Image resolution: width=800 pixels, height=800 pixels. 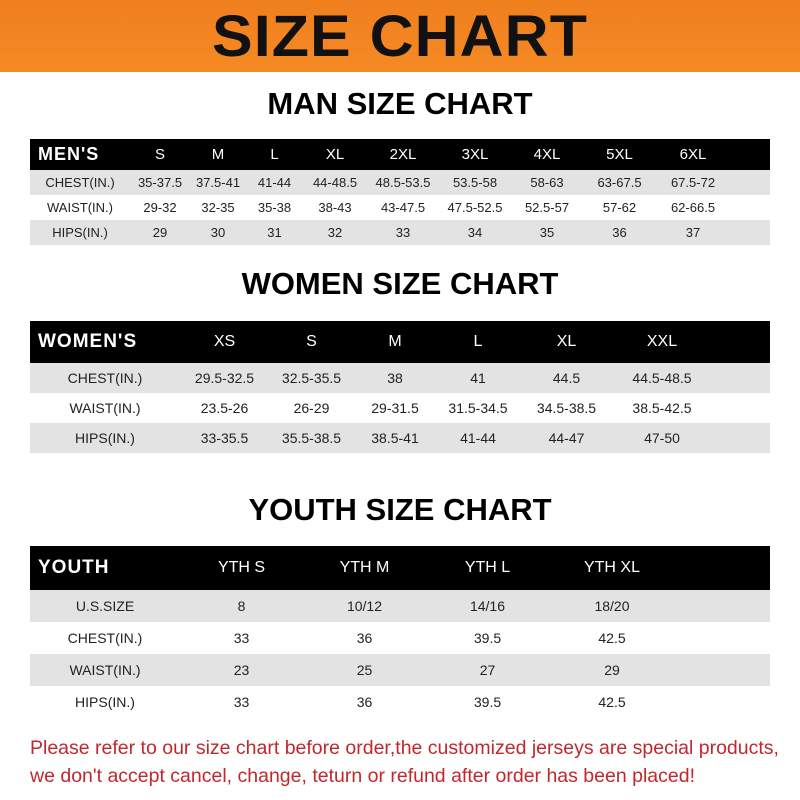 I want to click on size-value: 35-37.5, so click(x=160, y=182).